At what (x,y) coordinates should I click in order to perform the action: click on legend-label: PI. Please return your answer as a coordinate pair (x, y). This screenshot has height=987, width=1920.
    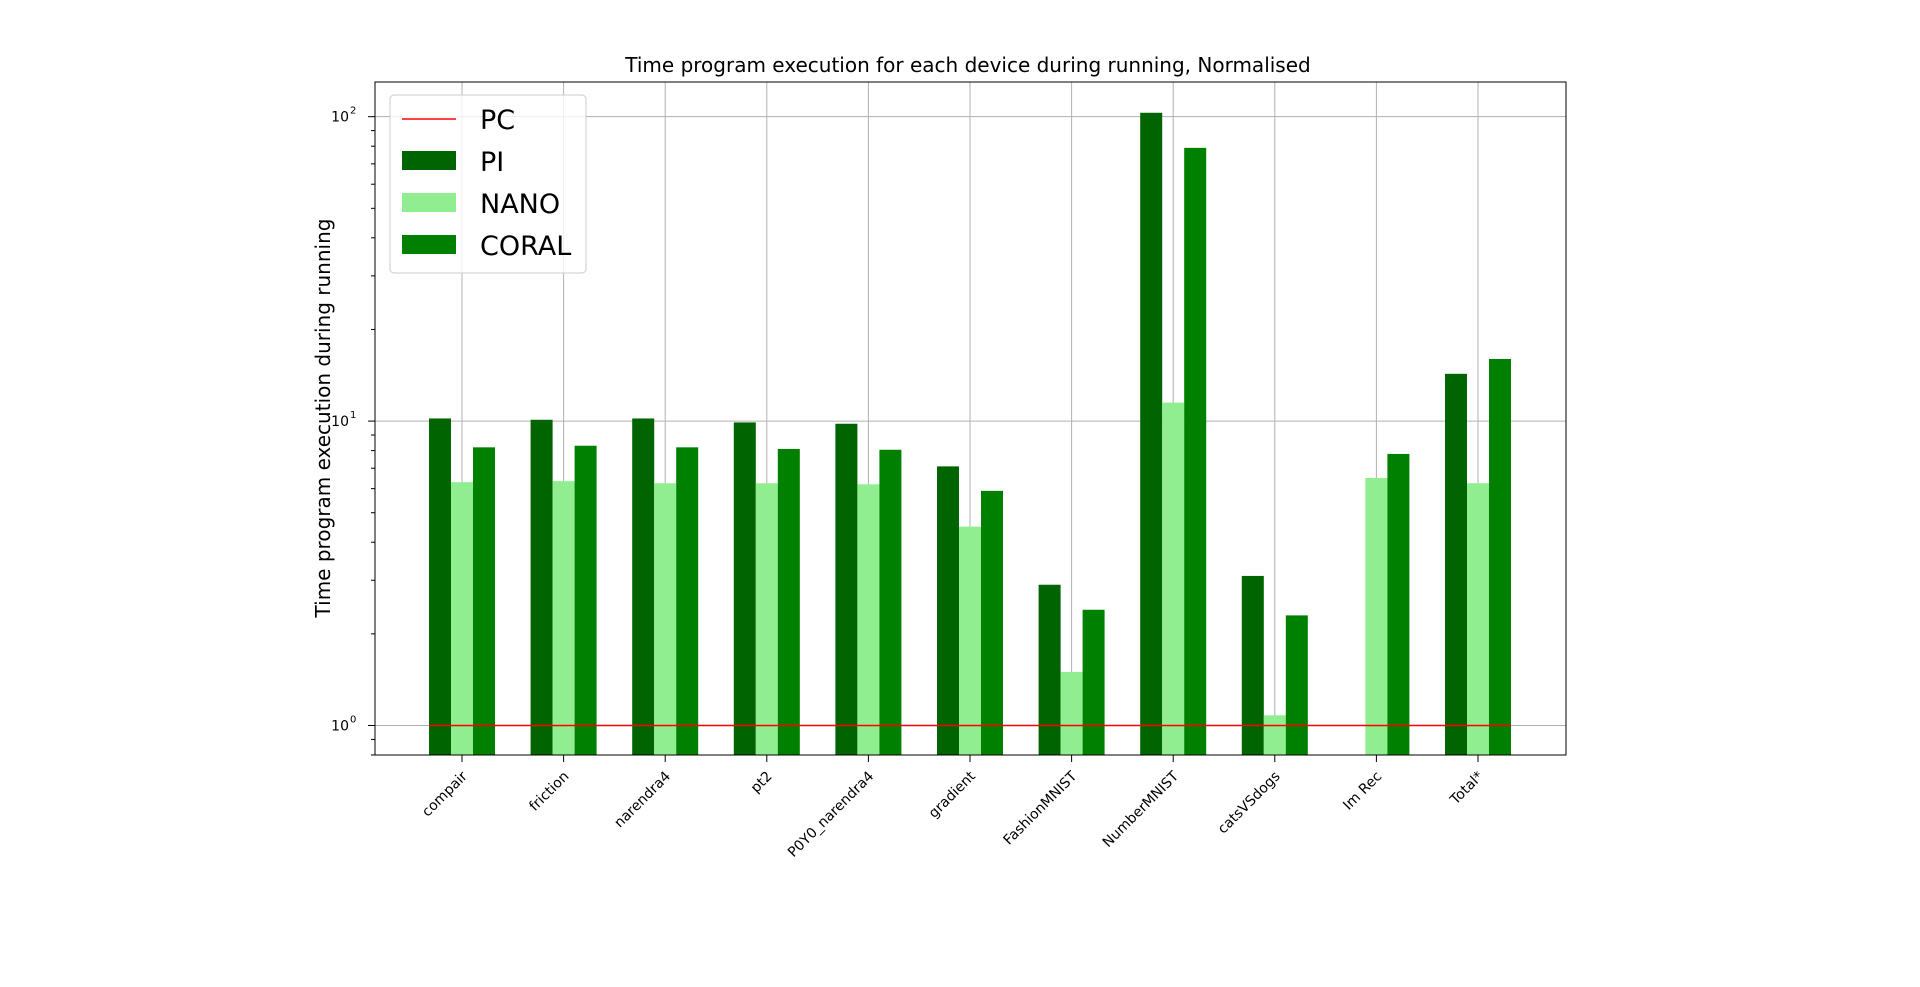
    Looking at the image, I should click on (492, 162).